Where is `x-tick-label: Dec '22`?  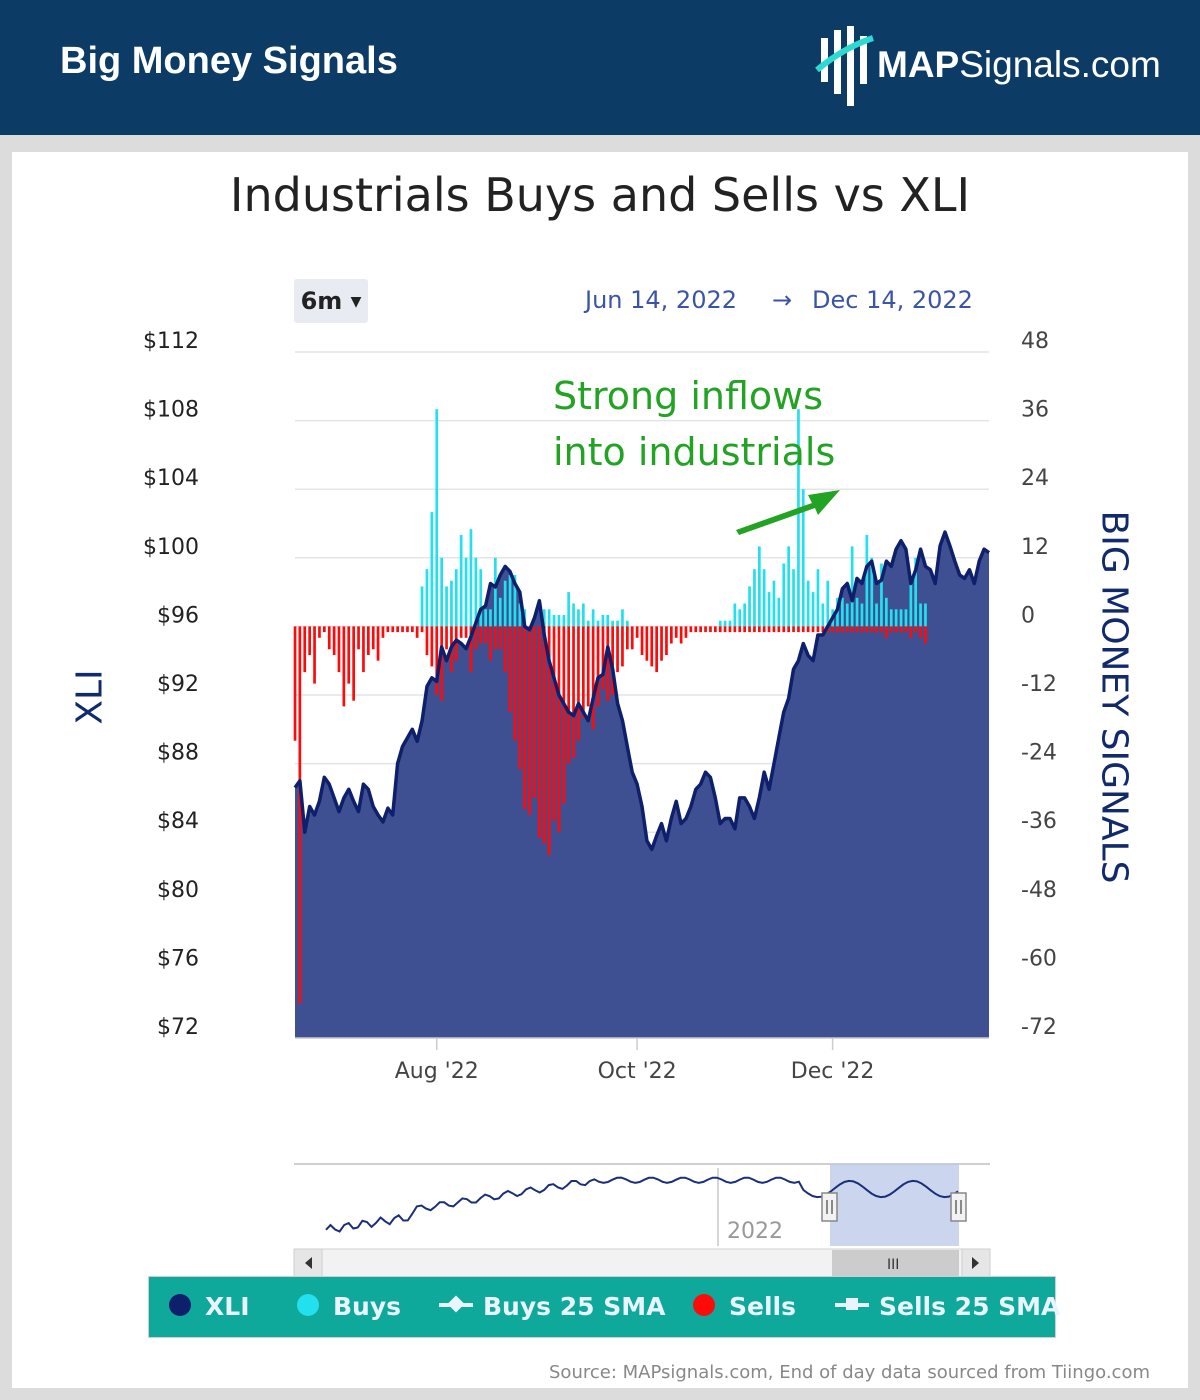 x-tick-label: Dec '22 is located at coordinates (833, 1071).